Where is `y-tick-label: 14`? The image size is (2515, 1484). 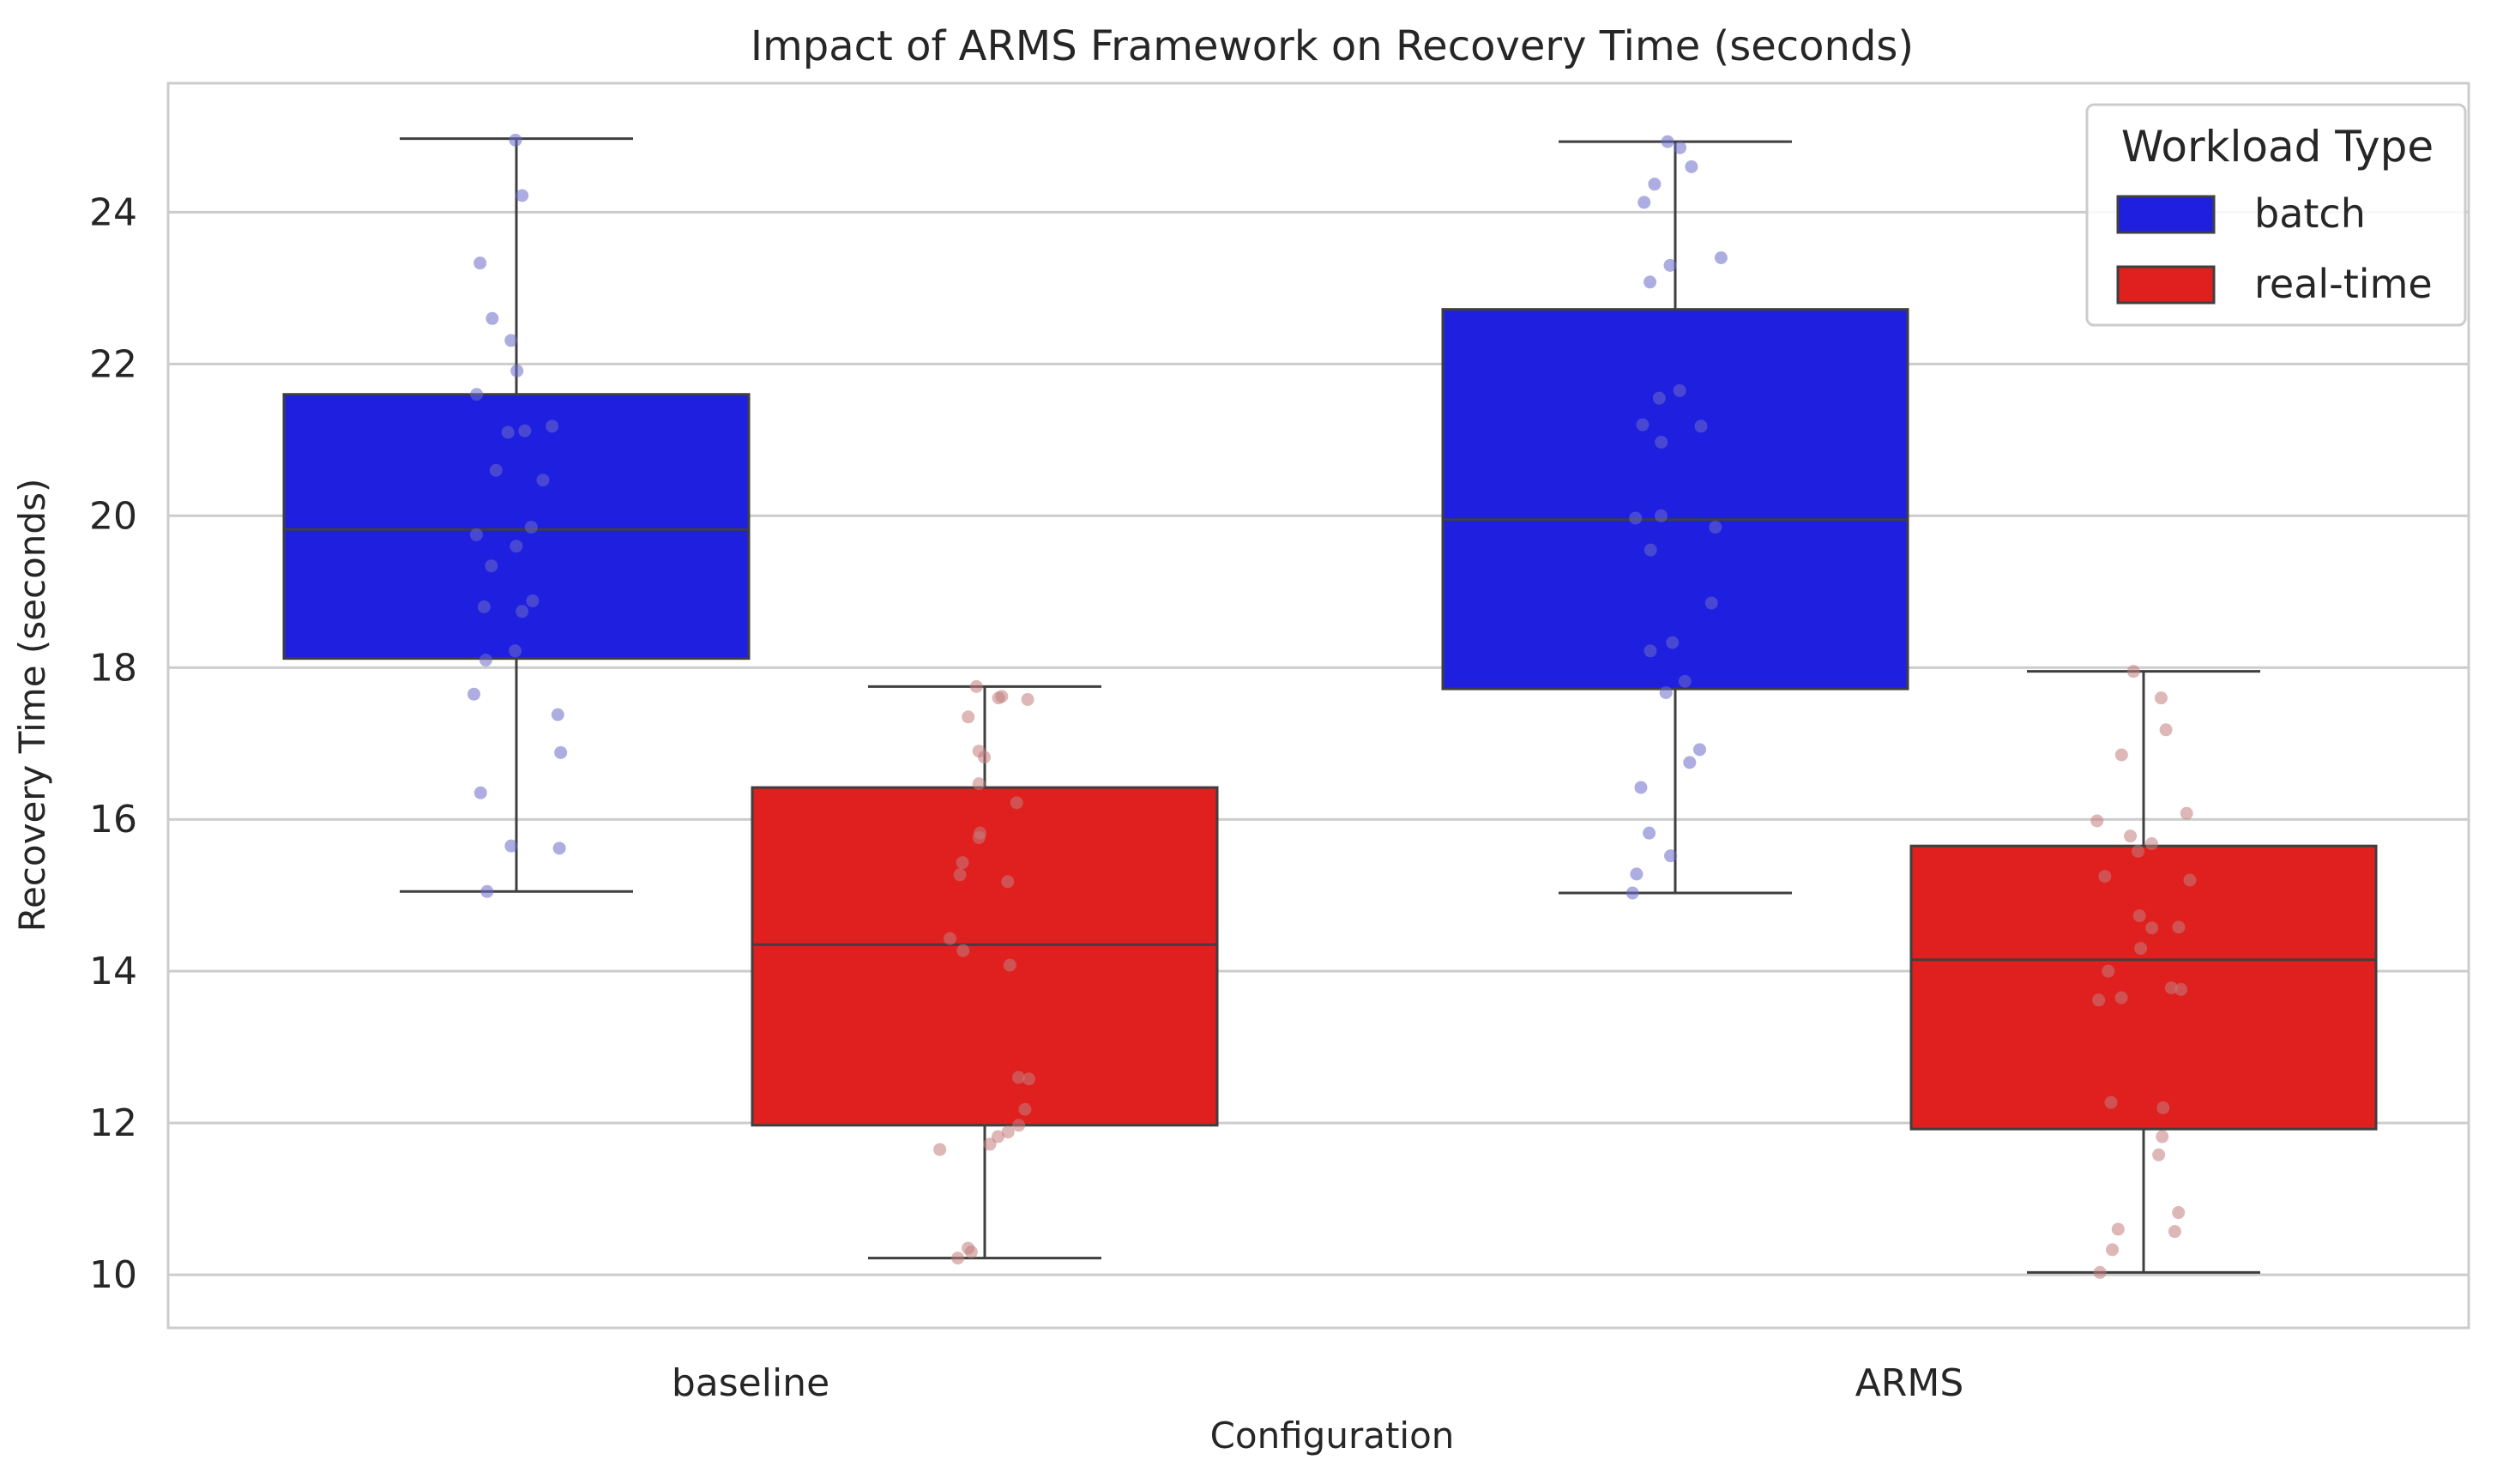 y-tick-label: 14 is located at coordinates (113, 971).